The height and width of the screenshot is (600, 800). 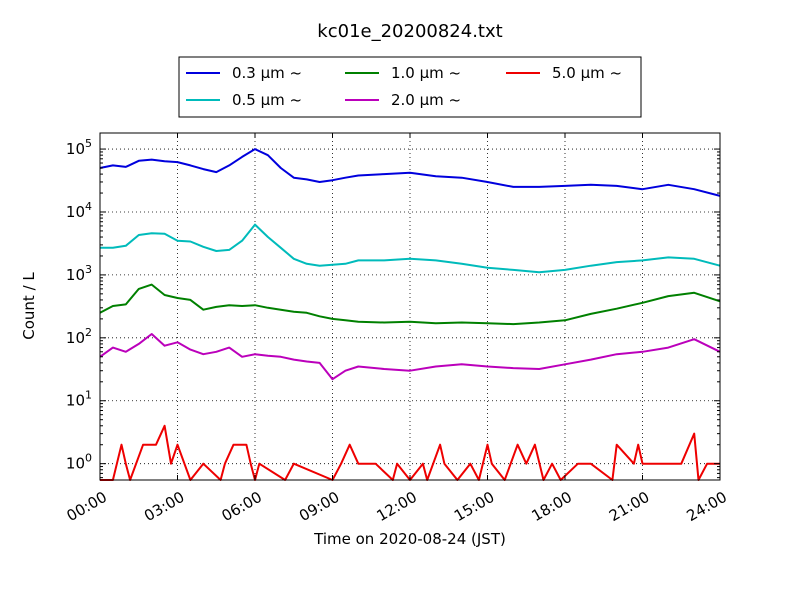 I want to click on x-tick-label: 21:00, so click(x=629, y=506).